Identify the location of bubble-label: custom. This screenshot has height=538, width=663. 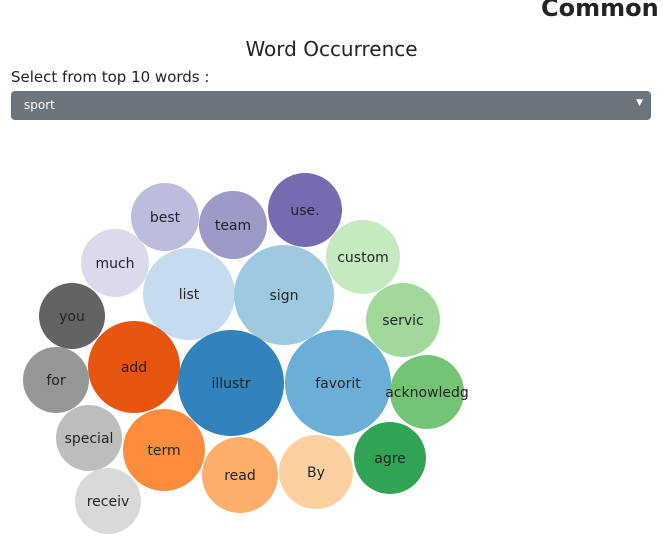
(363, 258).